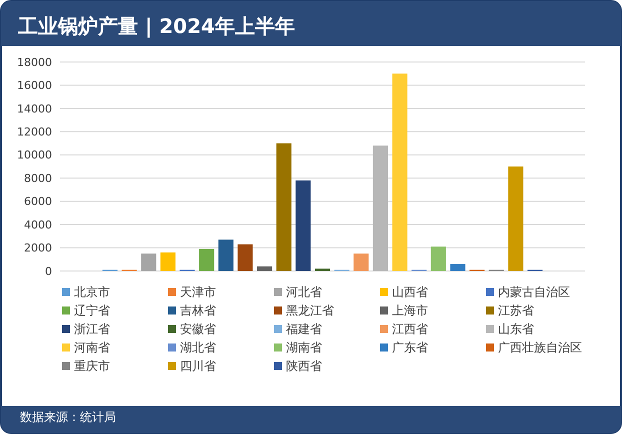 The height and width of the screenshot is (434, 622). I want to click on legend-label: 浙江省, so click(92, 329).